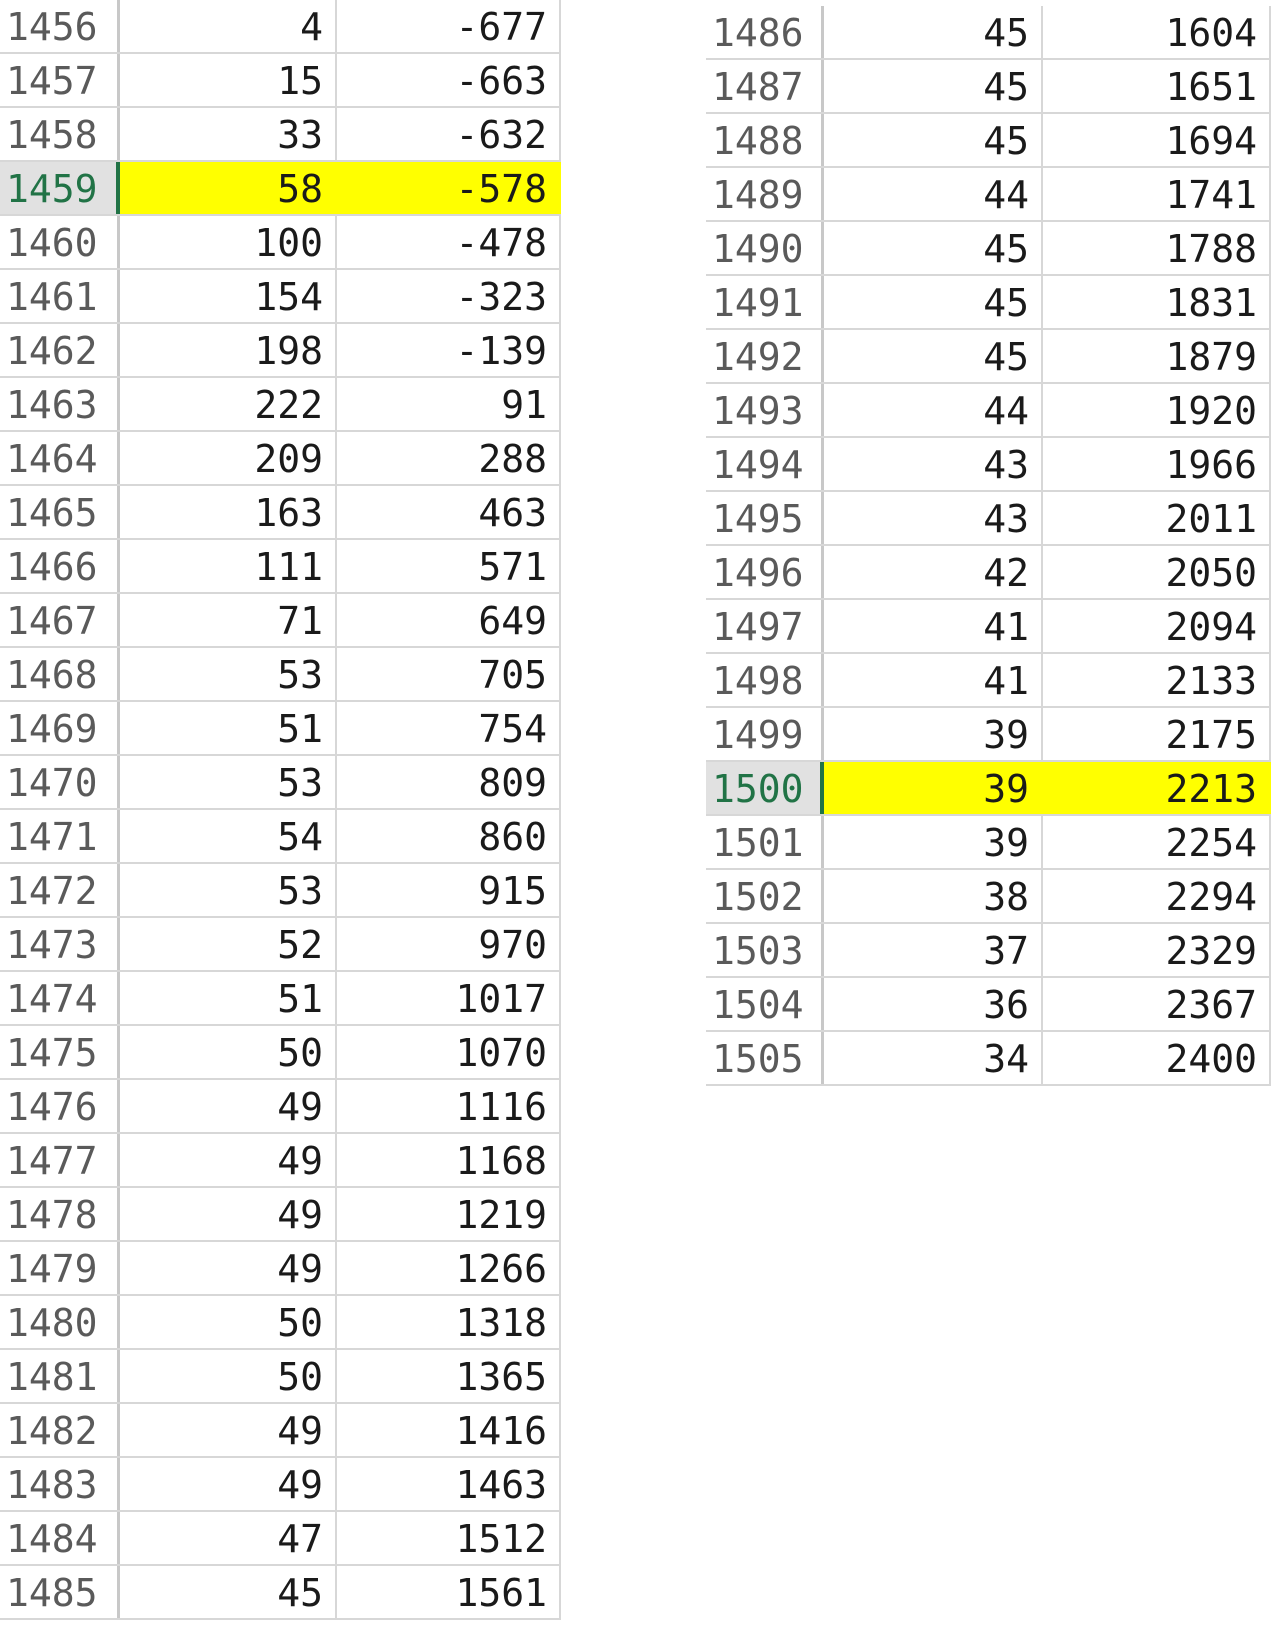  I want to click on cell-b: 100, so click(228, 242).